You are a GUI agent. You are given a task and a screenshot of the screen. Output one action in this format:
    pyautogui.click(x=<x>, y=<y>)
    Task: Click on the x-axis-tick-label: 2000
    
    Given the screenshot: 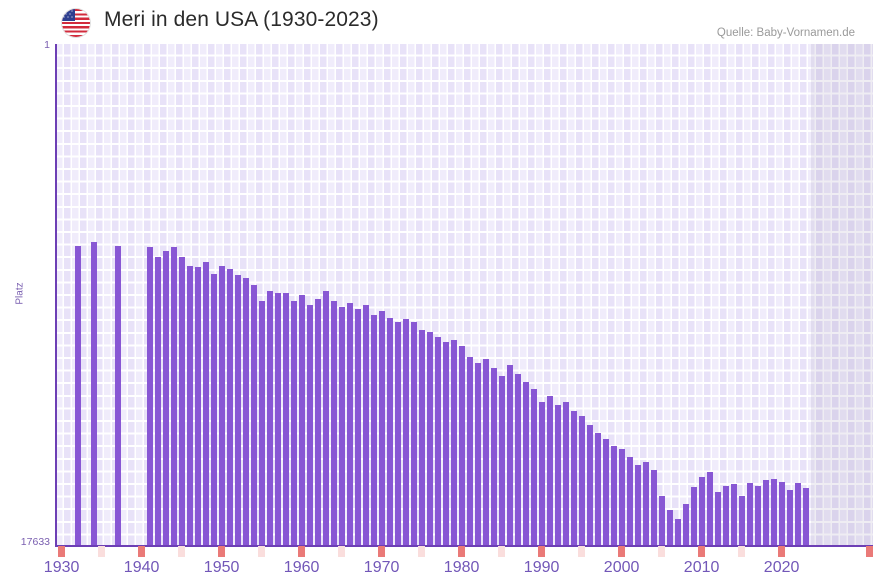 What is the action you would take?
    pyautogui.click(x=621, y=567)
    